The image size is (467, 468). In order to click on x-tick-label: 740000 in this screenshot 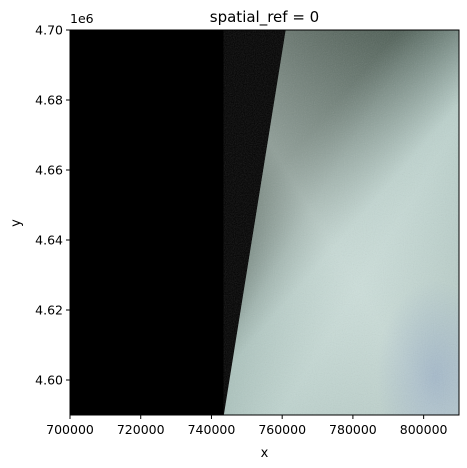, I will do `click(212, 429)`.